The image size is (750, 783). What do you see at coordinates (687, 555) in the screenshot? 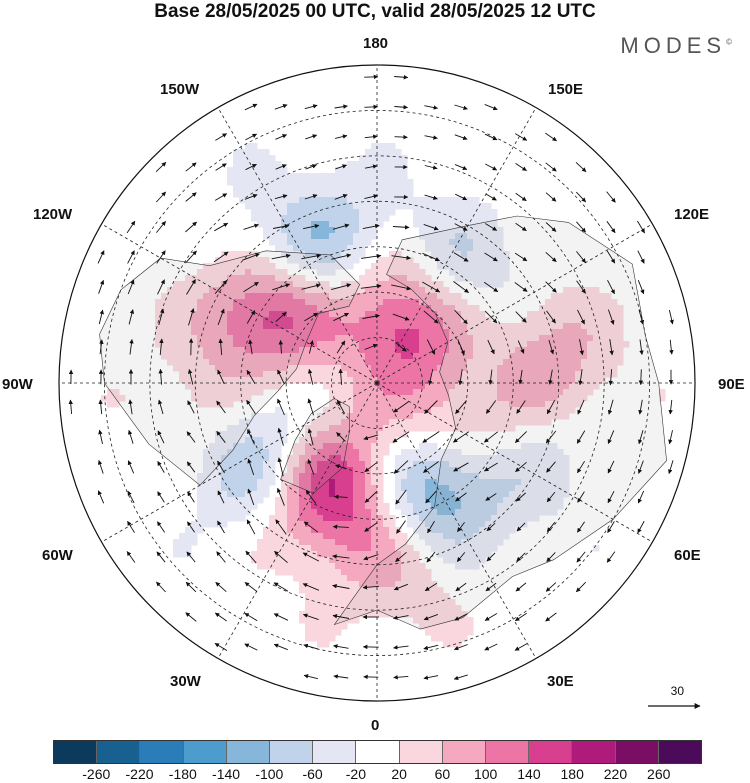
I see `lon-label-60e: 60E` at bounding box center [687, 555].